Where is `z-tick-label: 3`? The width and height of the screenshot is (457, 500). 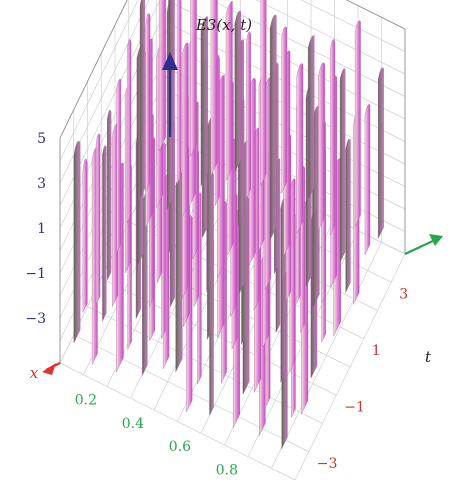
z-tick-label: 3 is located at coordinates (41, 184).